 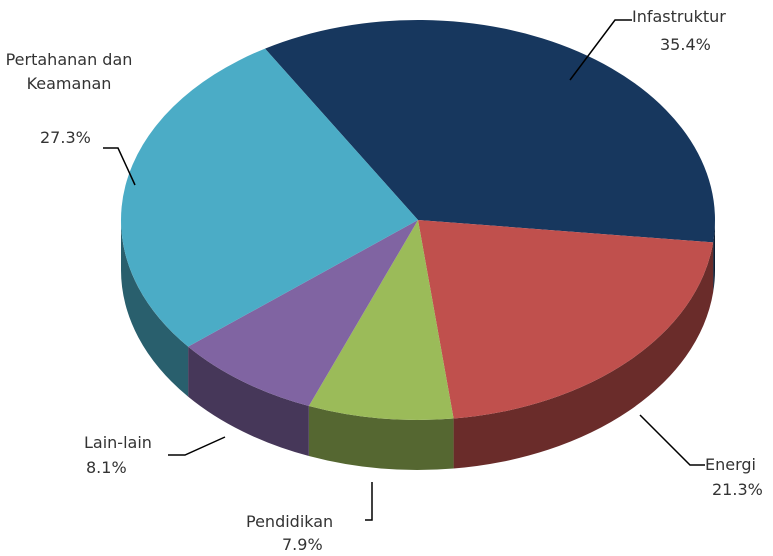 I want to click on slice-value-label: 27.3%, so click(x=65, y=137).